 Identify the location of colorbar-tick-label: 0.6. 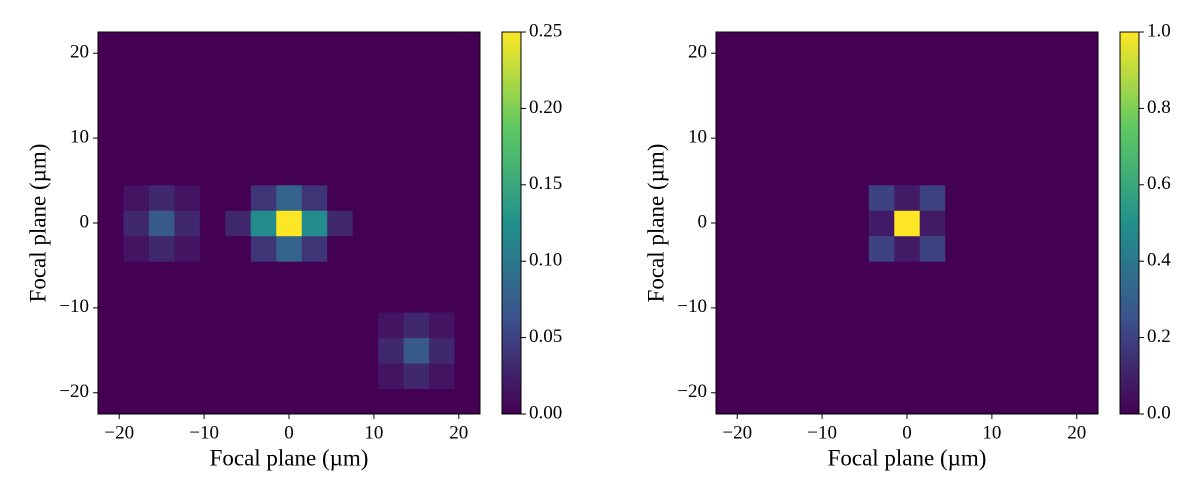
(1159, 183).